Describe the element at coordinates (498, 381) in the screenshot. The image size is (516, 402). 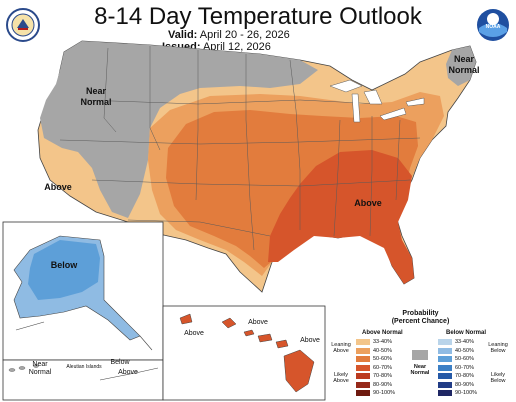
I see `legend-likely-below-2: Below` at that location.